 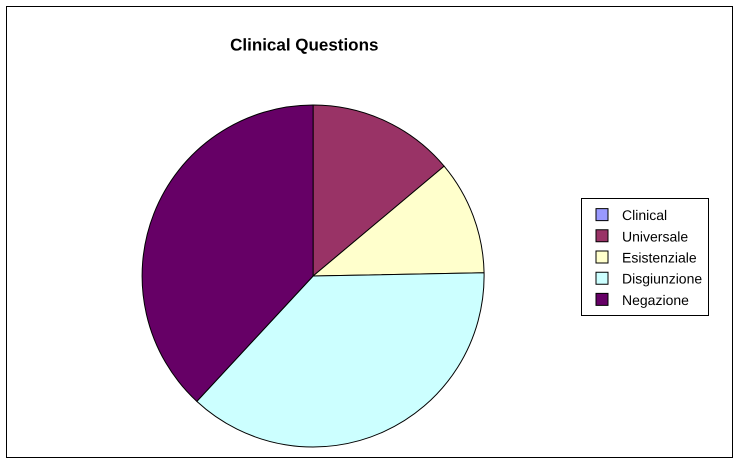 What do you see at coordinates (655, 236) in the screenshot?
I see `legend-label: Universale` at bounding box center [655, 236].